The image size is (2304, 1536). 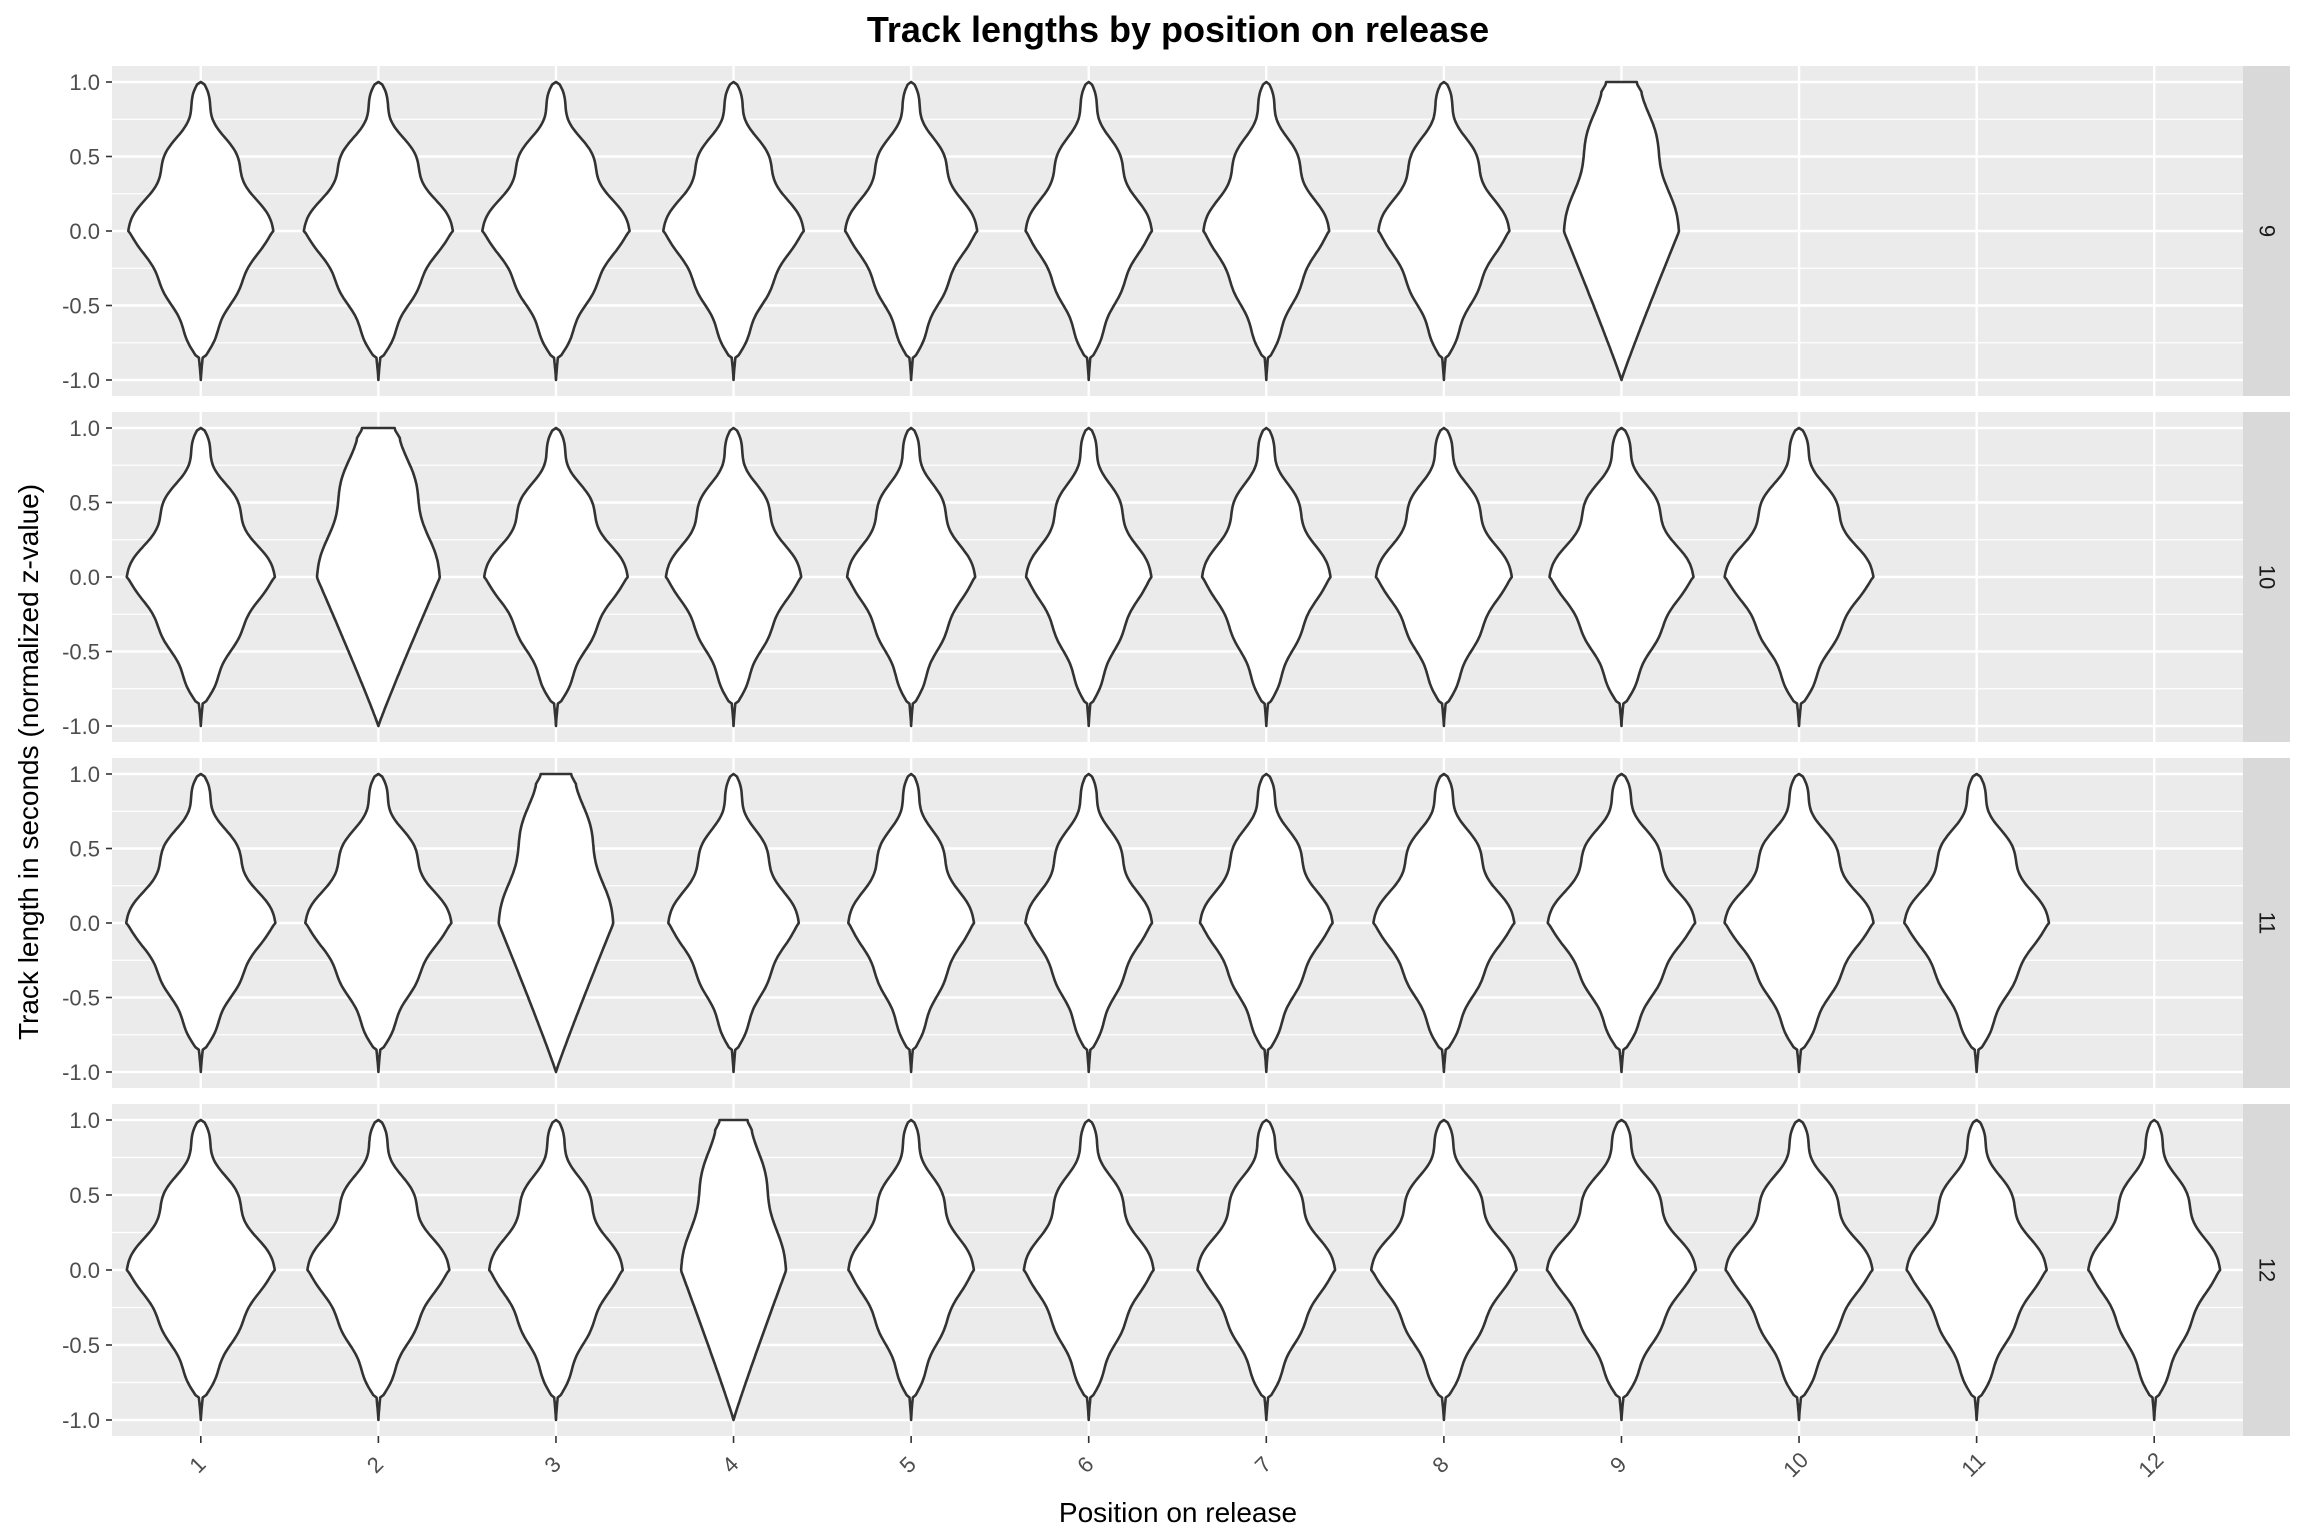 I want to click on chart-title: Track lengths by position on release, so click(x=1178, y=29).